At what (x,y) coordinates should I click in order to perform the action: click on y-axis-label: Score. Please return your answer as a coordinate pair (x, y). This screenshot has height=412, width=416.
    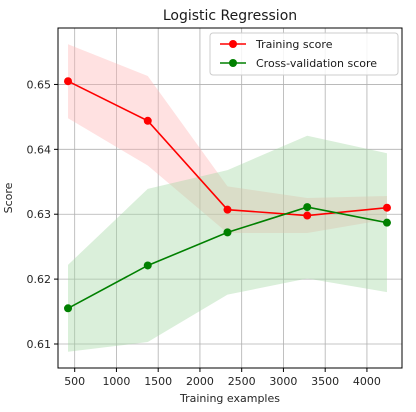
    Looking at the image, I should click on (8, 197).